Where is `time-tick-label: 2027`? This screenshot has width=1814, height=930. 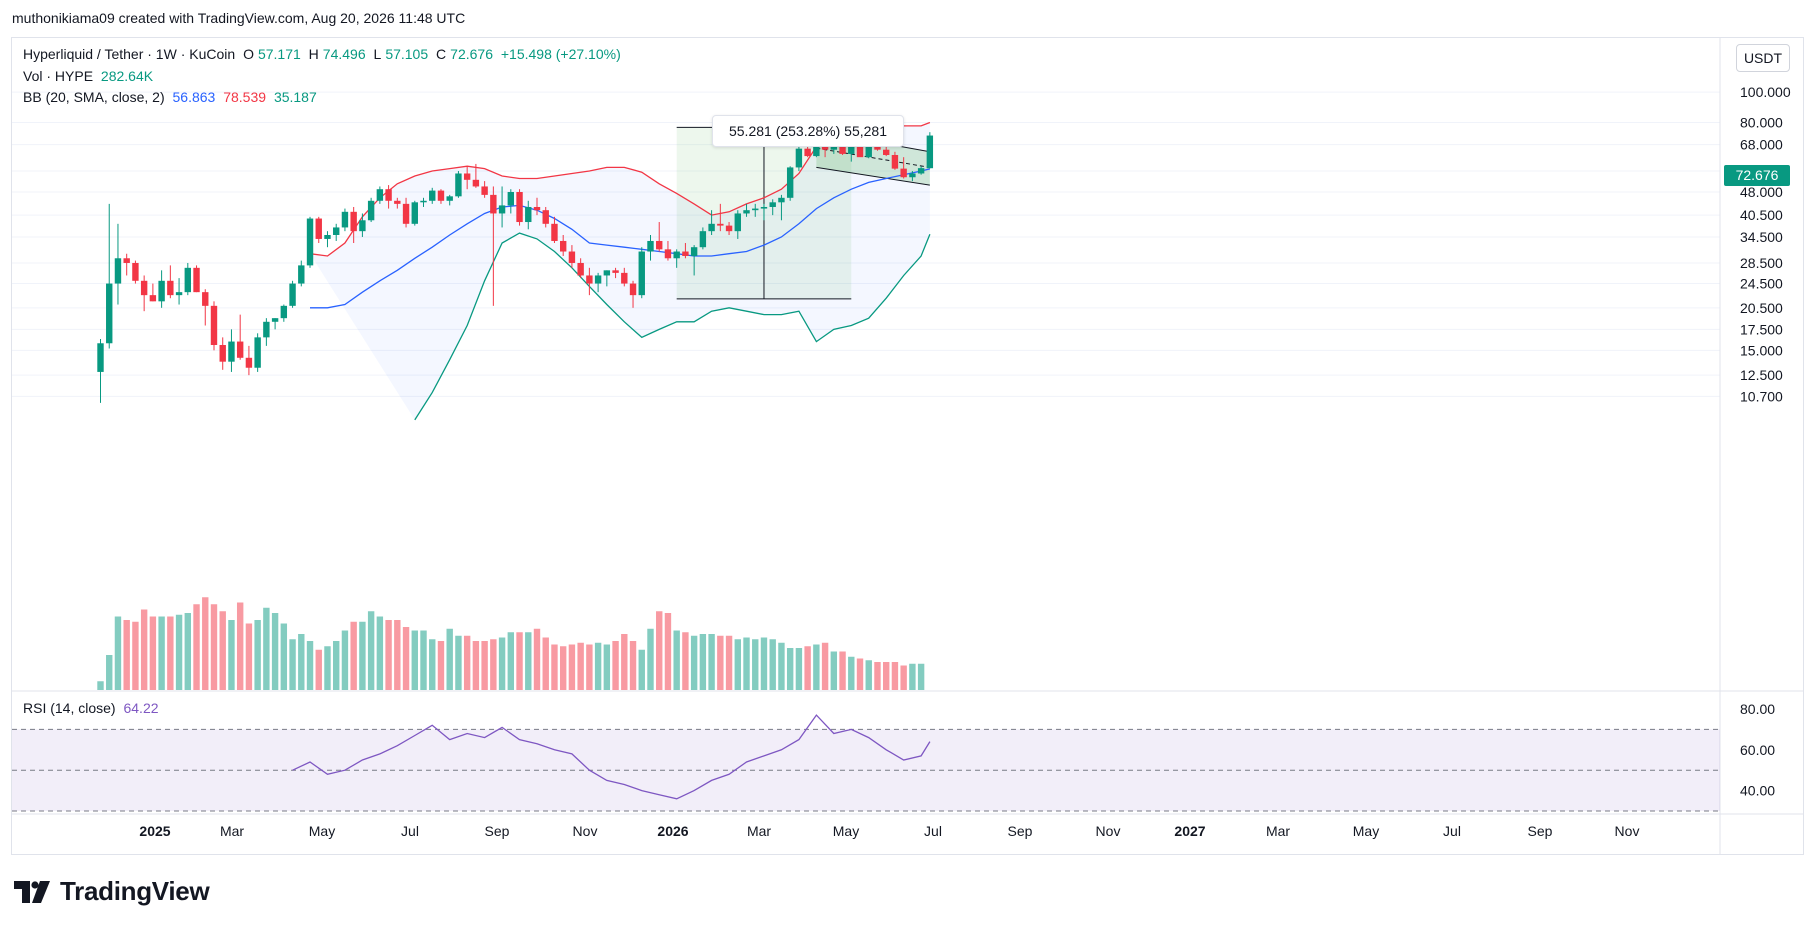 time-tick-label: 2027 is located at coordinates (1189, 831).